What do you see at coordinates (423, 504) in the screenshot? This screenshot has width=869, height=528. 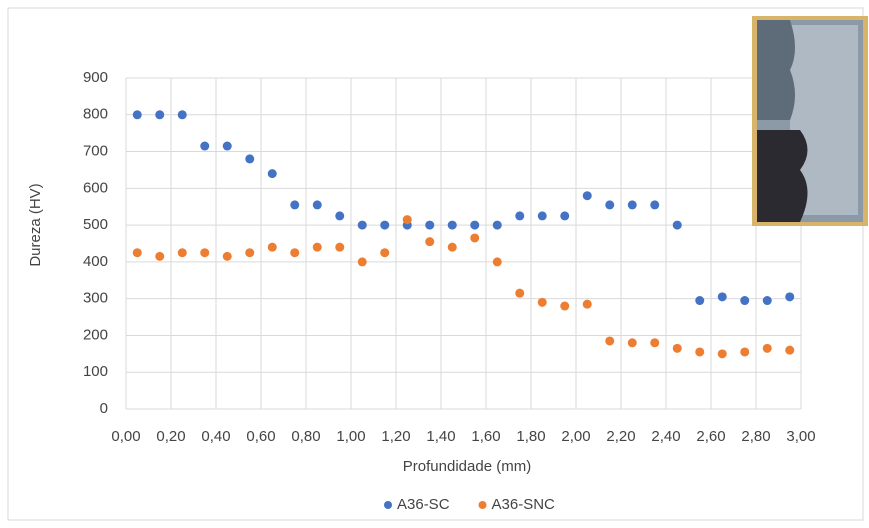 I see `legend-label: A36-SC` at bounding box center [423, 504].